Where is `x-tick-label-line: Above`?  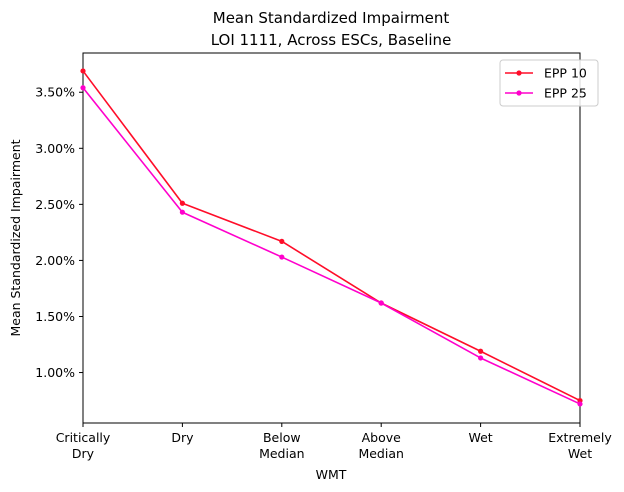
x-tick-label-line: Above is located at coordinates (382, 437).